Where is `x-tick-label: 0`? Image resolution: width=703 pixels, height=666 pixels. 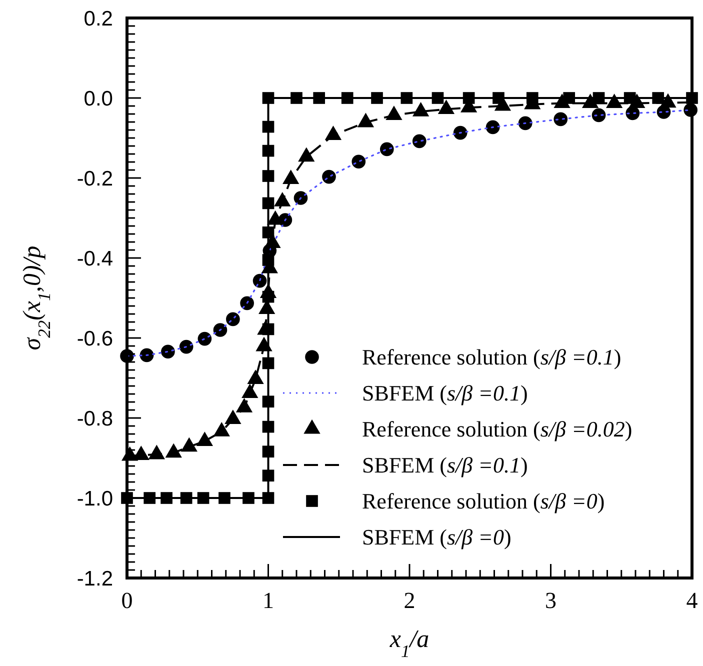
x-tick-label: 0 is located at coordinates (127, 600).